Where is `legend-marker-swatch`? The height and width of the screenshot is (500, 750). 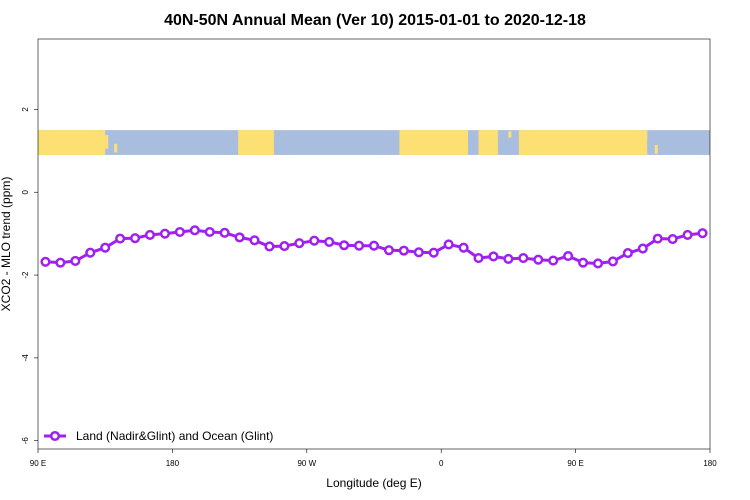
legend-marker-swatch is located at coordinates (55, 436).